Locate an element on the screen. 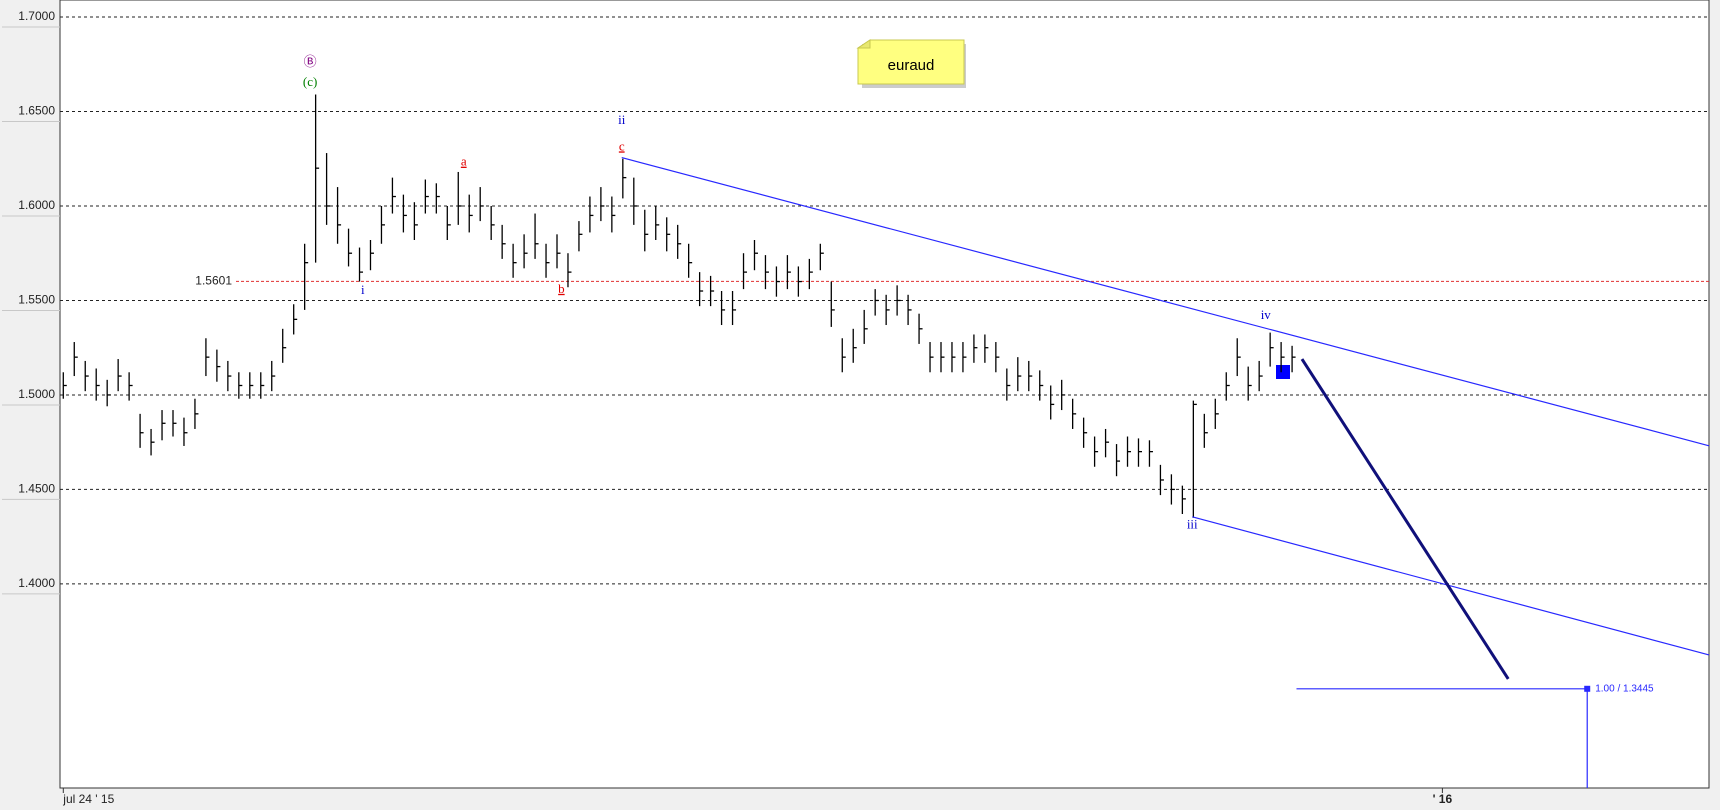 The height and width of the screenshot is (810, 1720). y-tick-label: 1.6500 is located at coordinates (36, 111).